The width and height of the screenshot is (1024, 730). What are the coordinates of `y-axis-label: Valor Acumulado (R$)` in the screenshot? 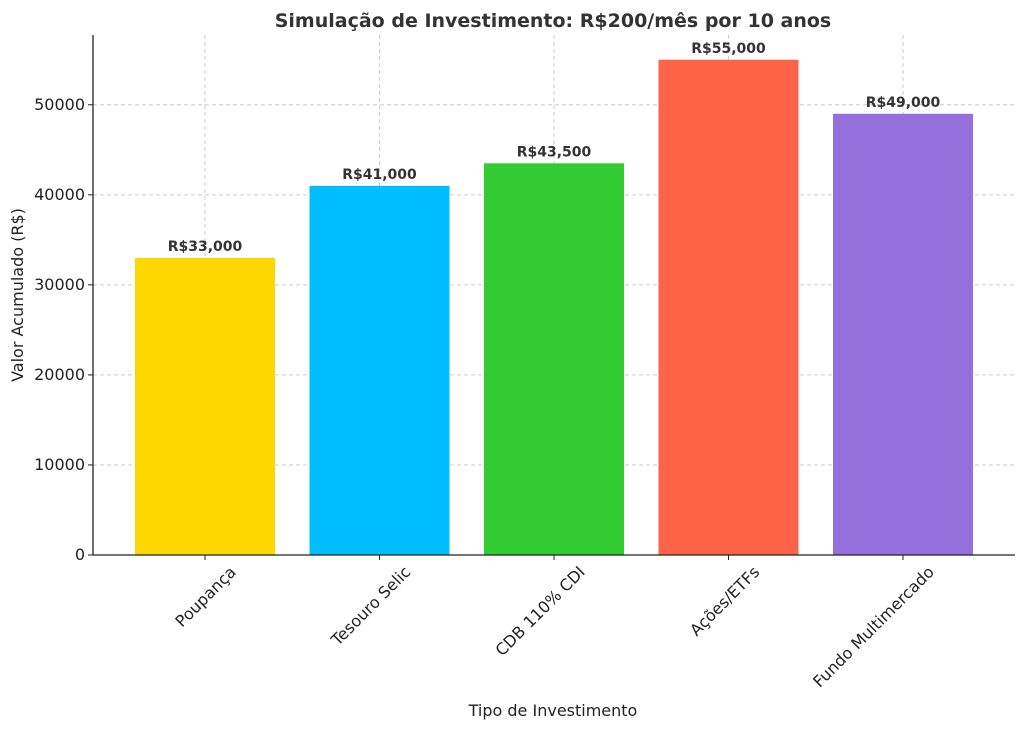 It's located at (17, 295).